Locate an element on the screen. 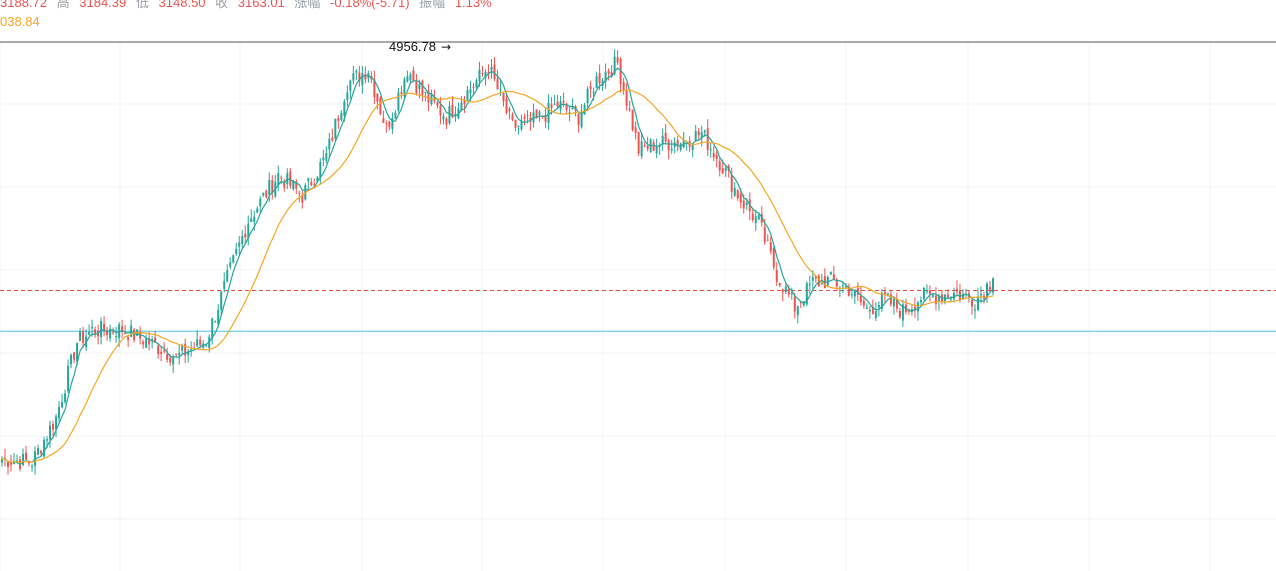 The height and width of the screenshot is (571, 1276). close-value: 3163.01 is located at coordinates (261, 5).